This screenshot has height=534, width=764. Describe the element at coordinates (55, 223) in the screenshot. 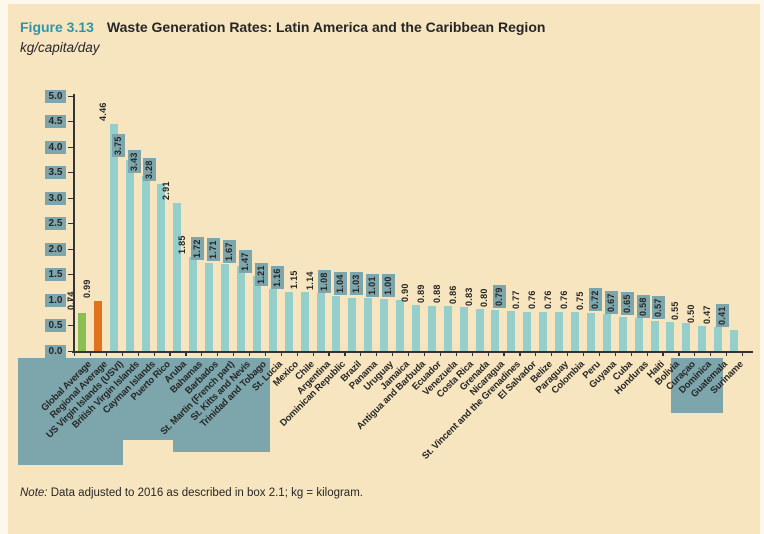

I see `y-axis-tick-label: 2.5` at that location.